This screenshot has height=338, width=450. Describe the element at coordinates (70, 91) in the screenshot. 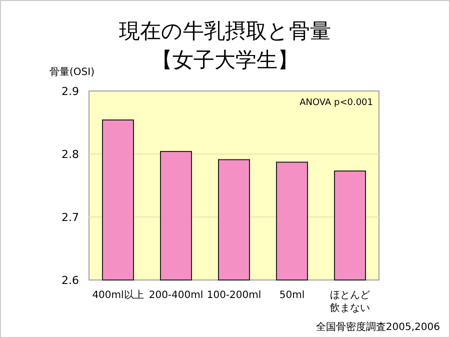

I see `y-tick-label: 2.9` at that location.